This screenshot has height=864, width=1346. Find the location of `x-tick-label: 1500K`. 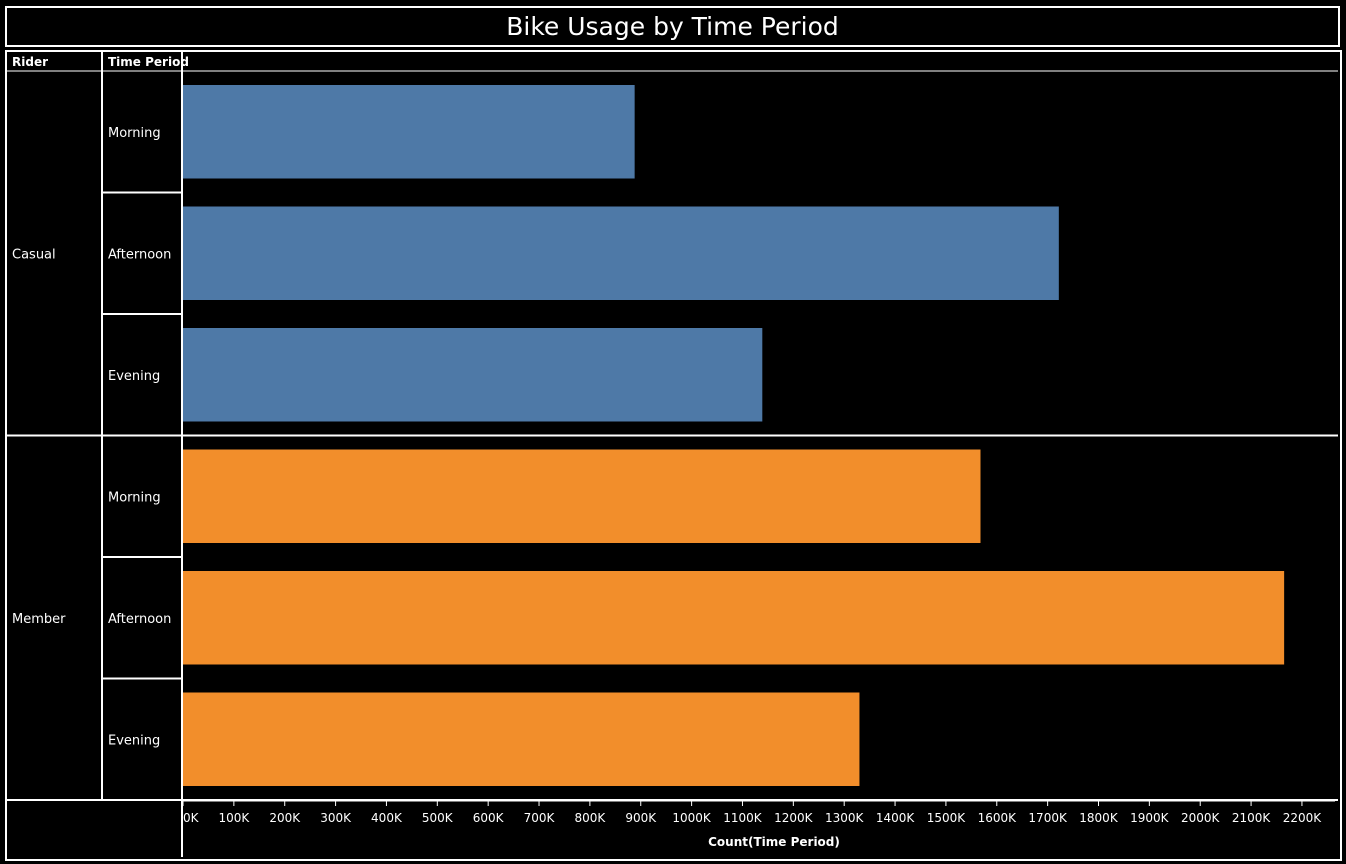

x-tick-label: 1500K is located at coordinates (947, 818).